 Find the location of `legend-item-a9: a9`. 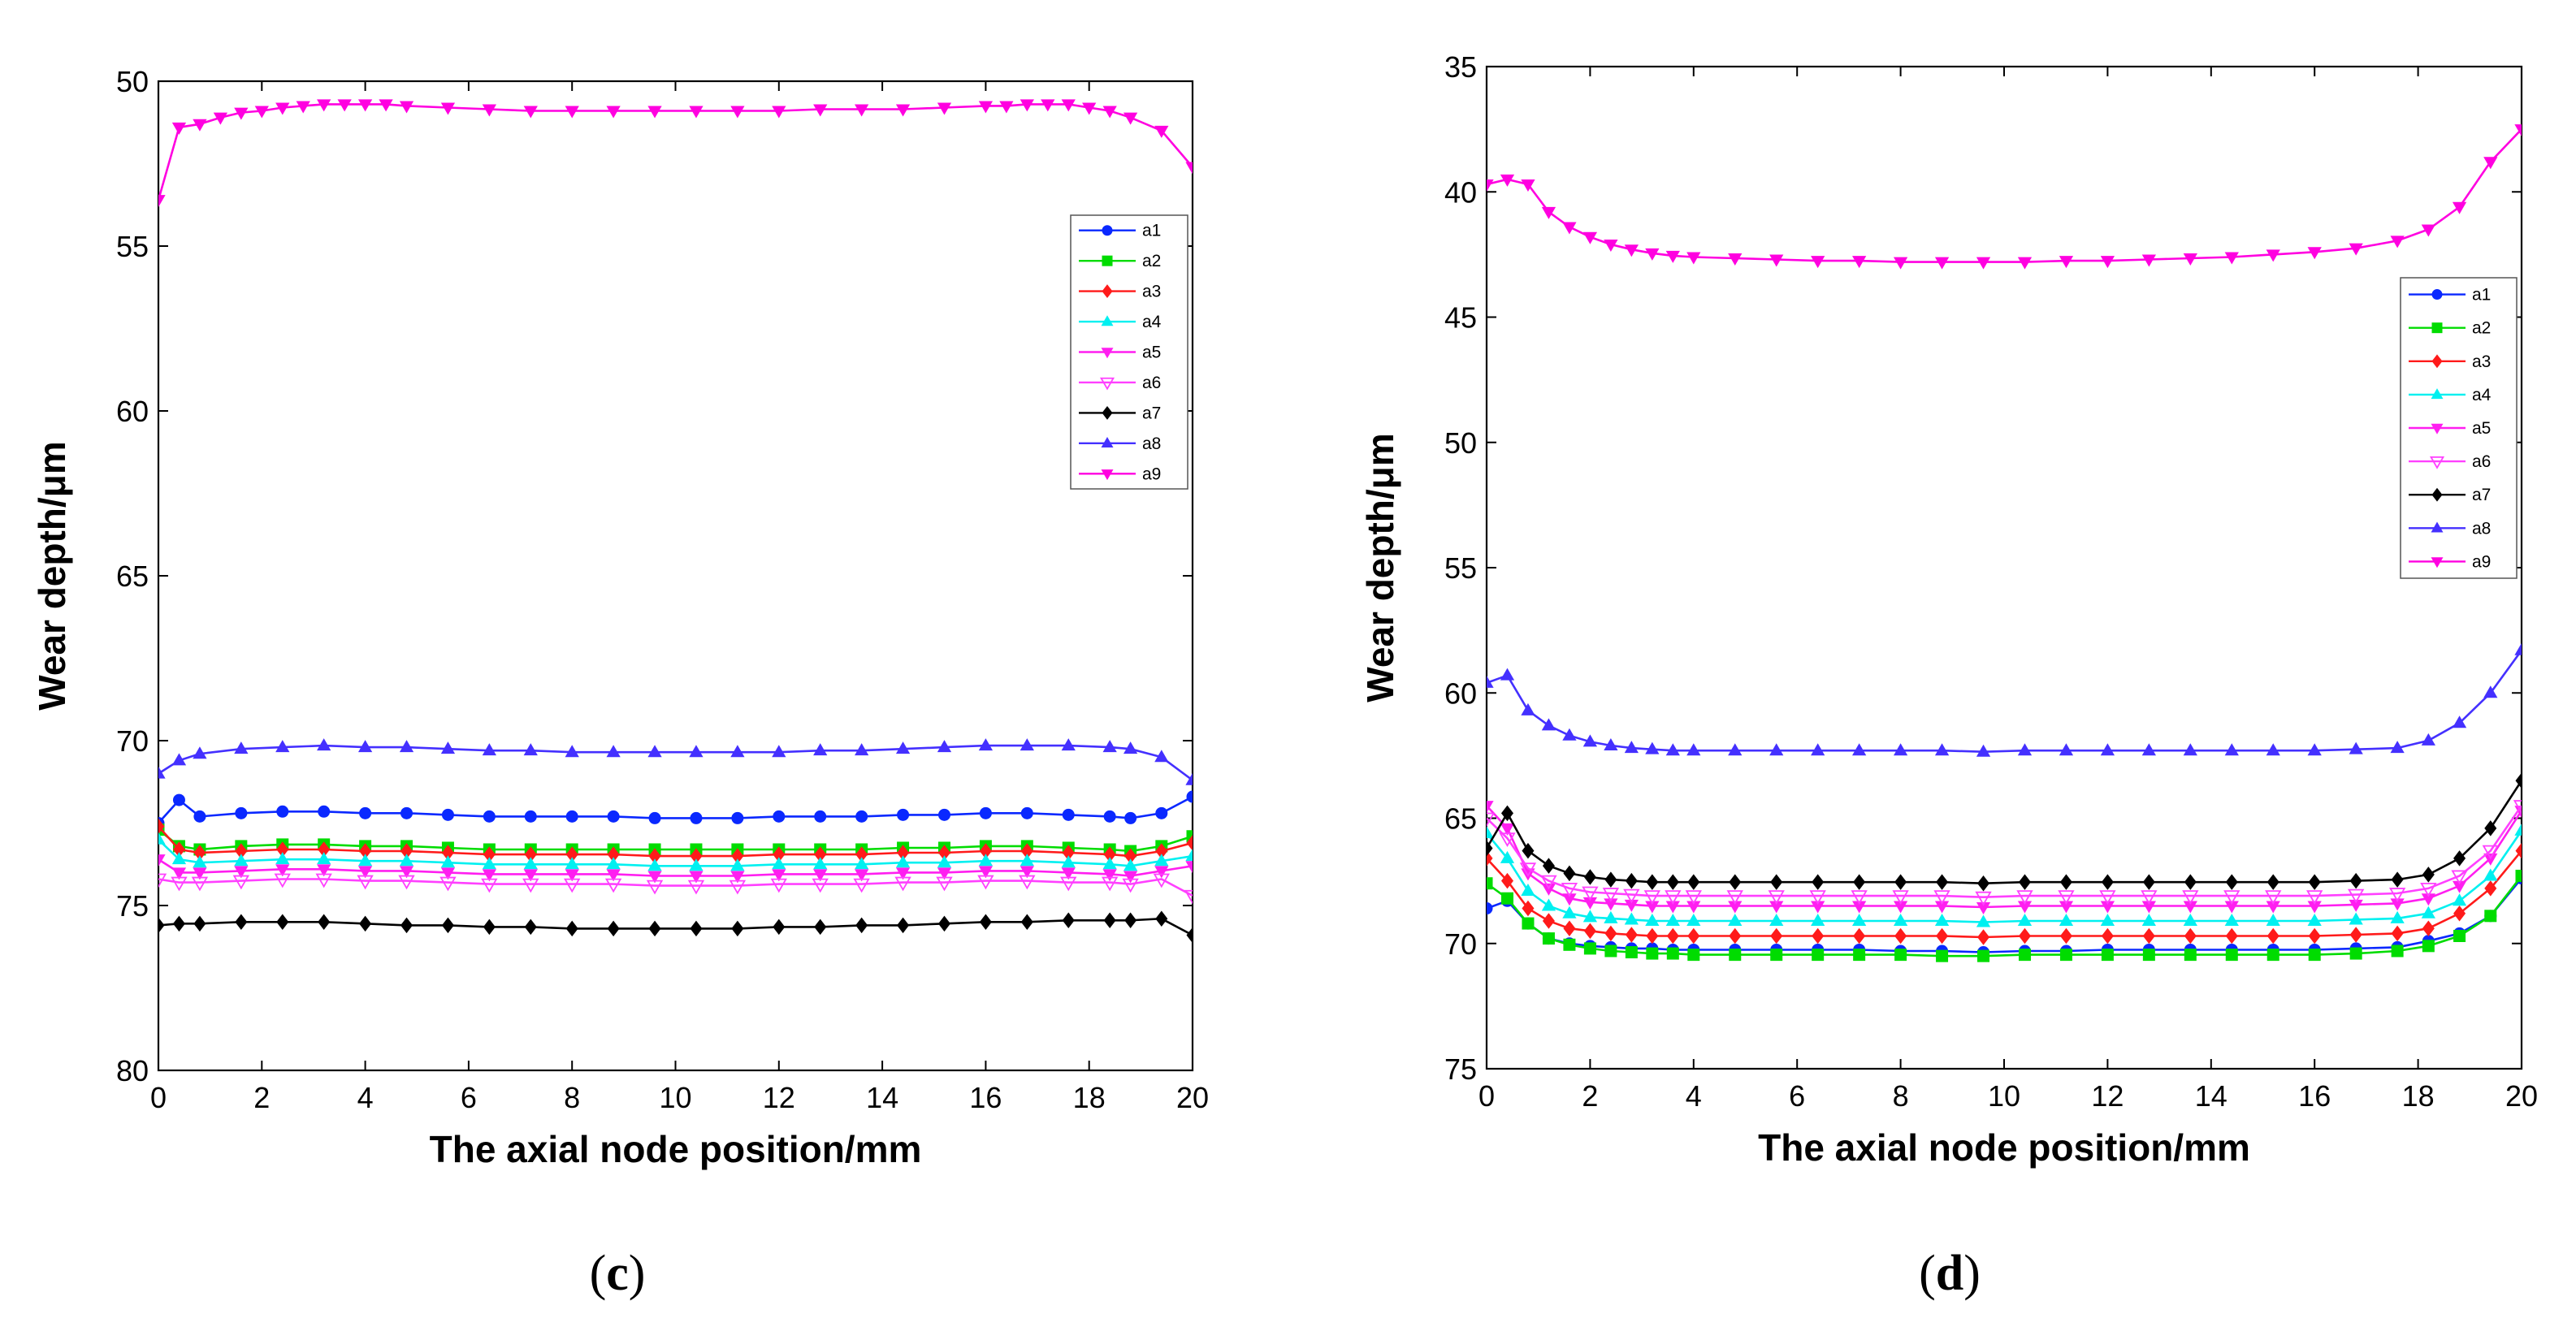

legend-item-a9: a9 is located at coordinates (2450, 561).